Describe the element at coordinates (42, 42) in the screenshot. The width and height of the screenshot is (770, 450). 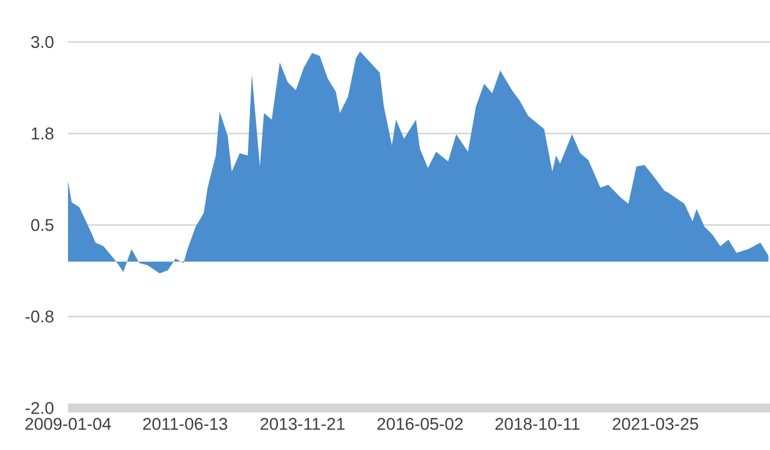
I see `y-tick-label: 3.0` at that location.